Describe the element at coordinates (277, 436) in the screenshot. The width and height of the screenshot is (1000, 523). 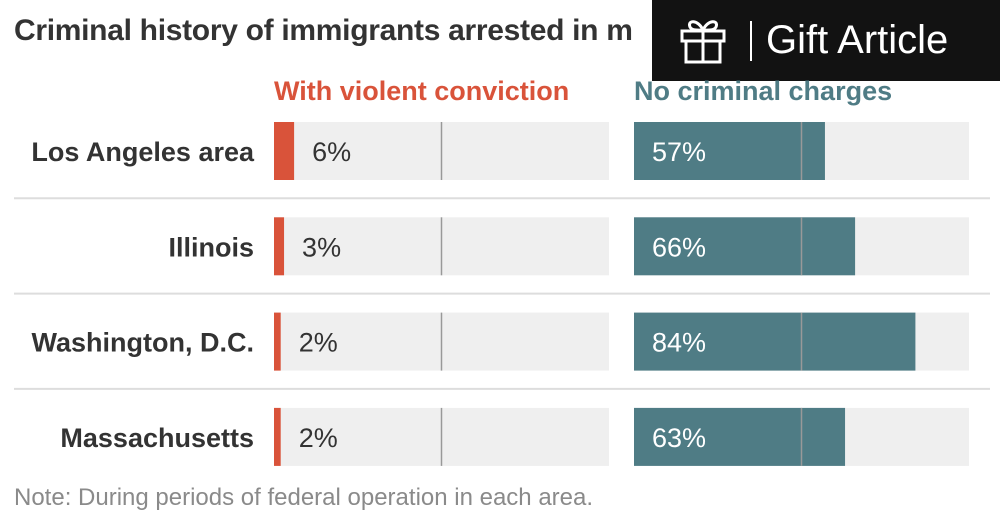
I see `bar-violent-massachusetts` at that location.